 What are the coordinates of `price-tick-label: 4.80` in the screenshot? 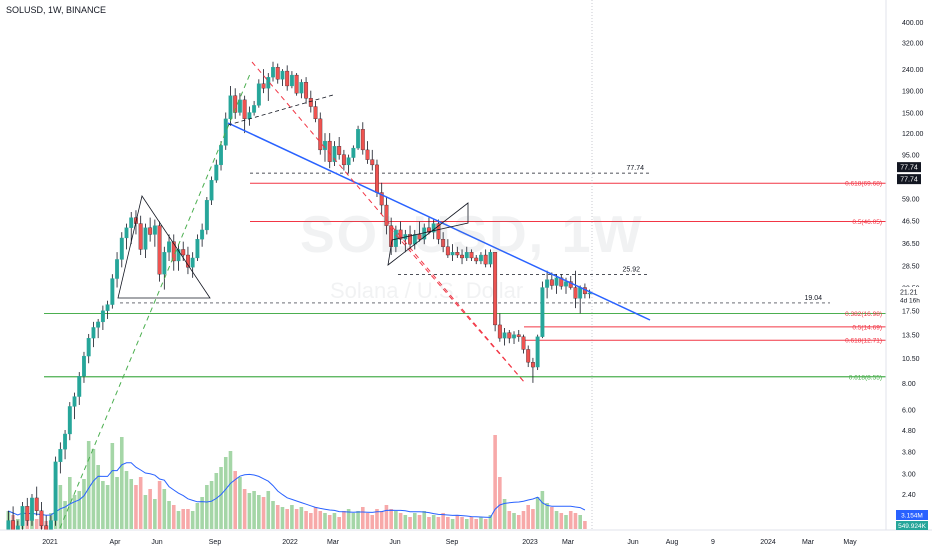 It's located at (909, 431).